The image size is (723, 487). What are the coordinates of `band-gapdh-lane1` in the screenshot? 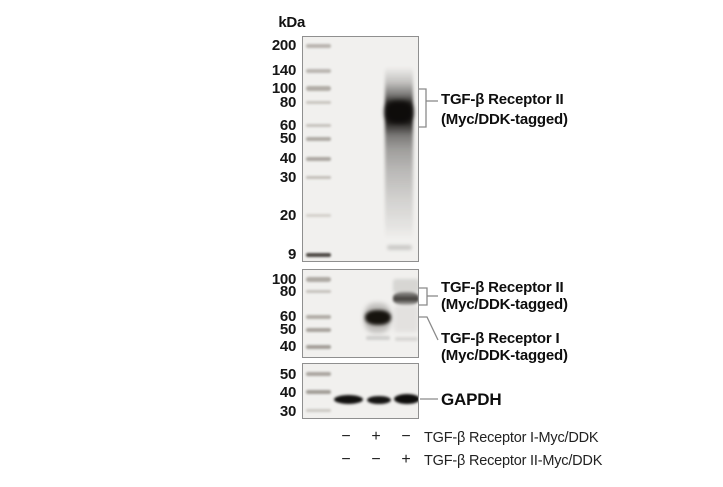 It's located at (348, 399).